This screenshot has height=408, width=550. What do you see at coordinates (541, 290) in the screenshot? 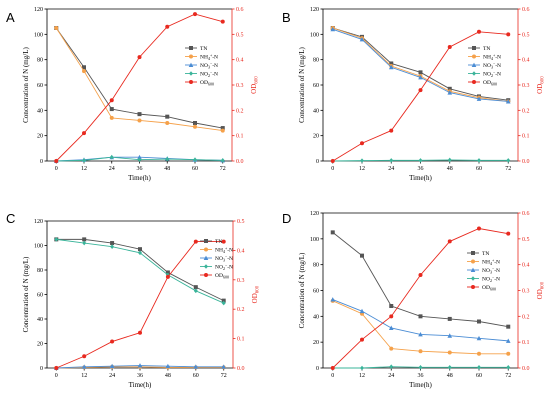
I see `y2-axis-title: OD600` at bounding box center [541, 290].